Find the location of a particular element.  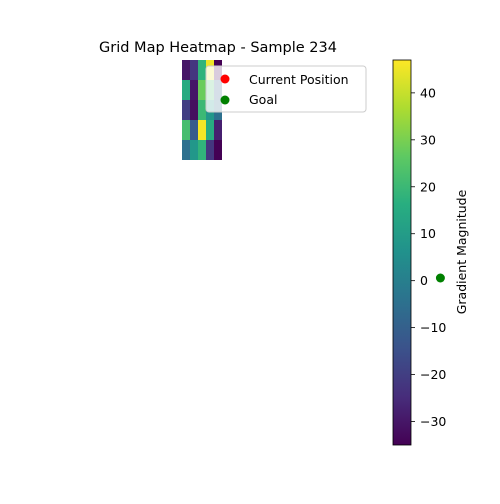

legend: Current Position Goal is located at coordinates (286, 89).